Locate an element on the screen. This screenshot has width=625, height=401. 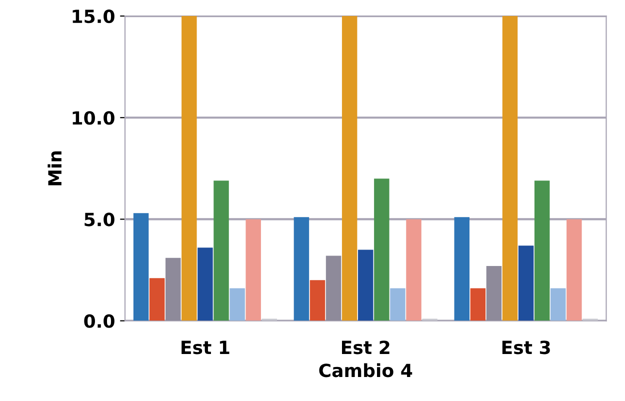
x-tick-label: Est 2 is located at coordinates (366, 347).